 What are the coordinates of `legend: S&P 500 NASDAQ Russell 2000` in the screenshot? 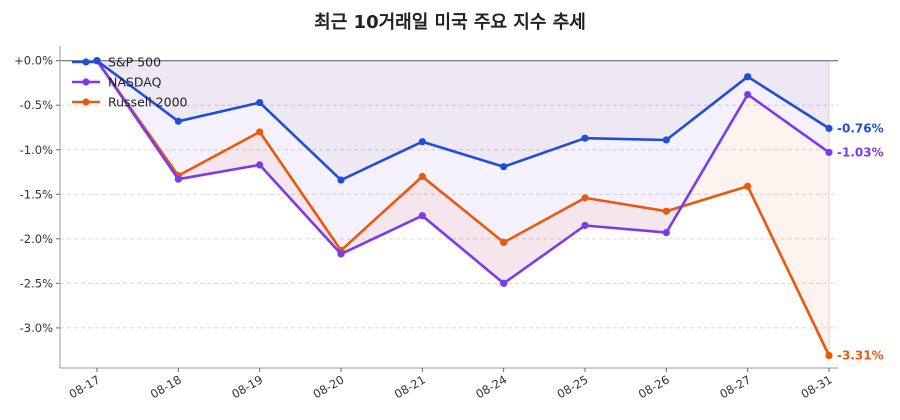 It's located at (130, 82).